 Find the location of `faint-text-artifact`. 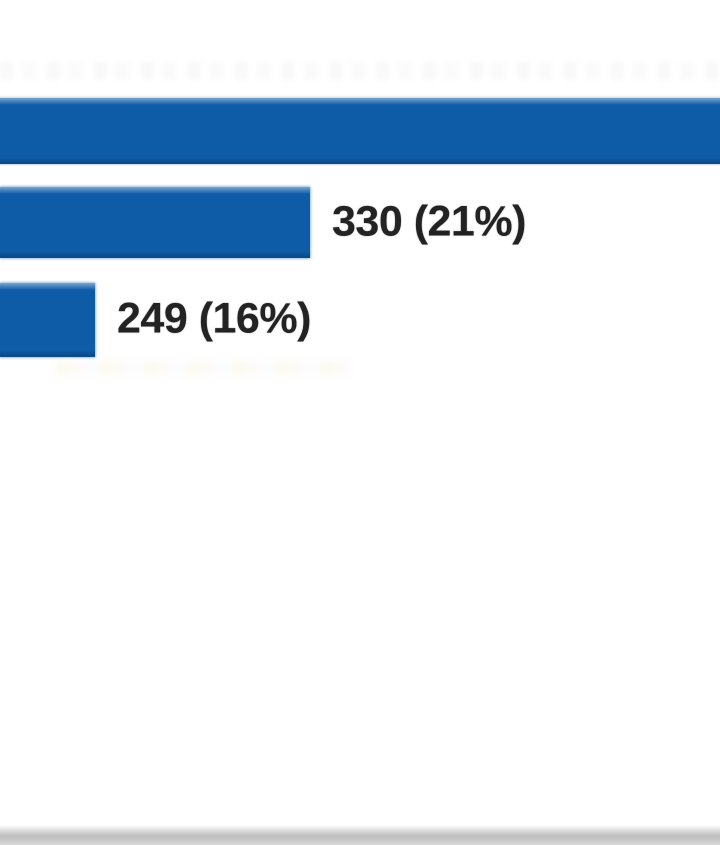

faint-text-artifact is located at coordinates (360, 70).